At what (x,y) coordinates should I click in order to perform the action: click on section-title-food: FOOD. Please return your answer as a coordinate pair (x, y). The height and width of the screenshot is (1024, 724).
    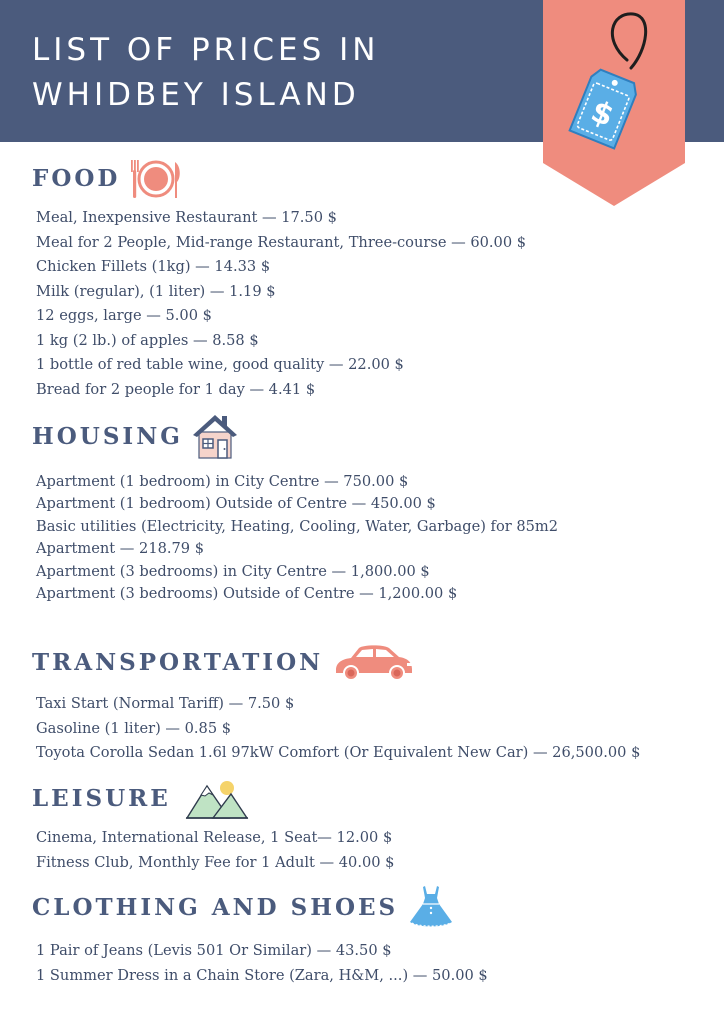
    Looking at the image, I should click on (76, 178).